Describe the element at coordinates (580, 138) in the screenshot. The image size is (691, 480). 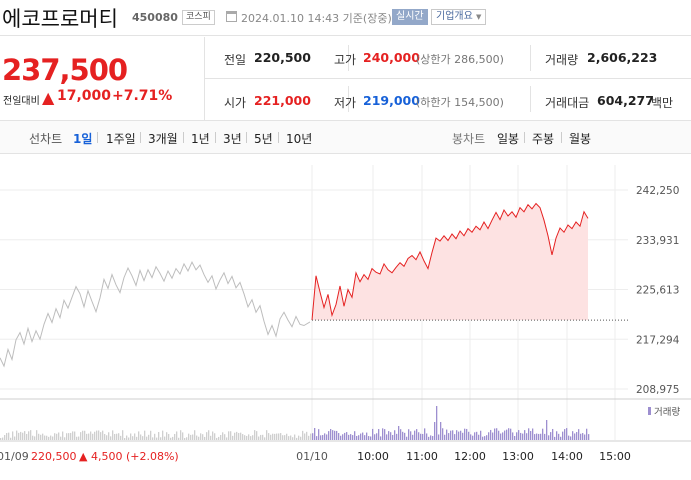
I see `tab-monthly-candle: 월봉` at that location.